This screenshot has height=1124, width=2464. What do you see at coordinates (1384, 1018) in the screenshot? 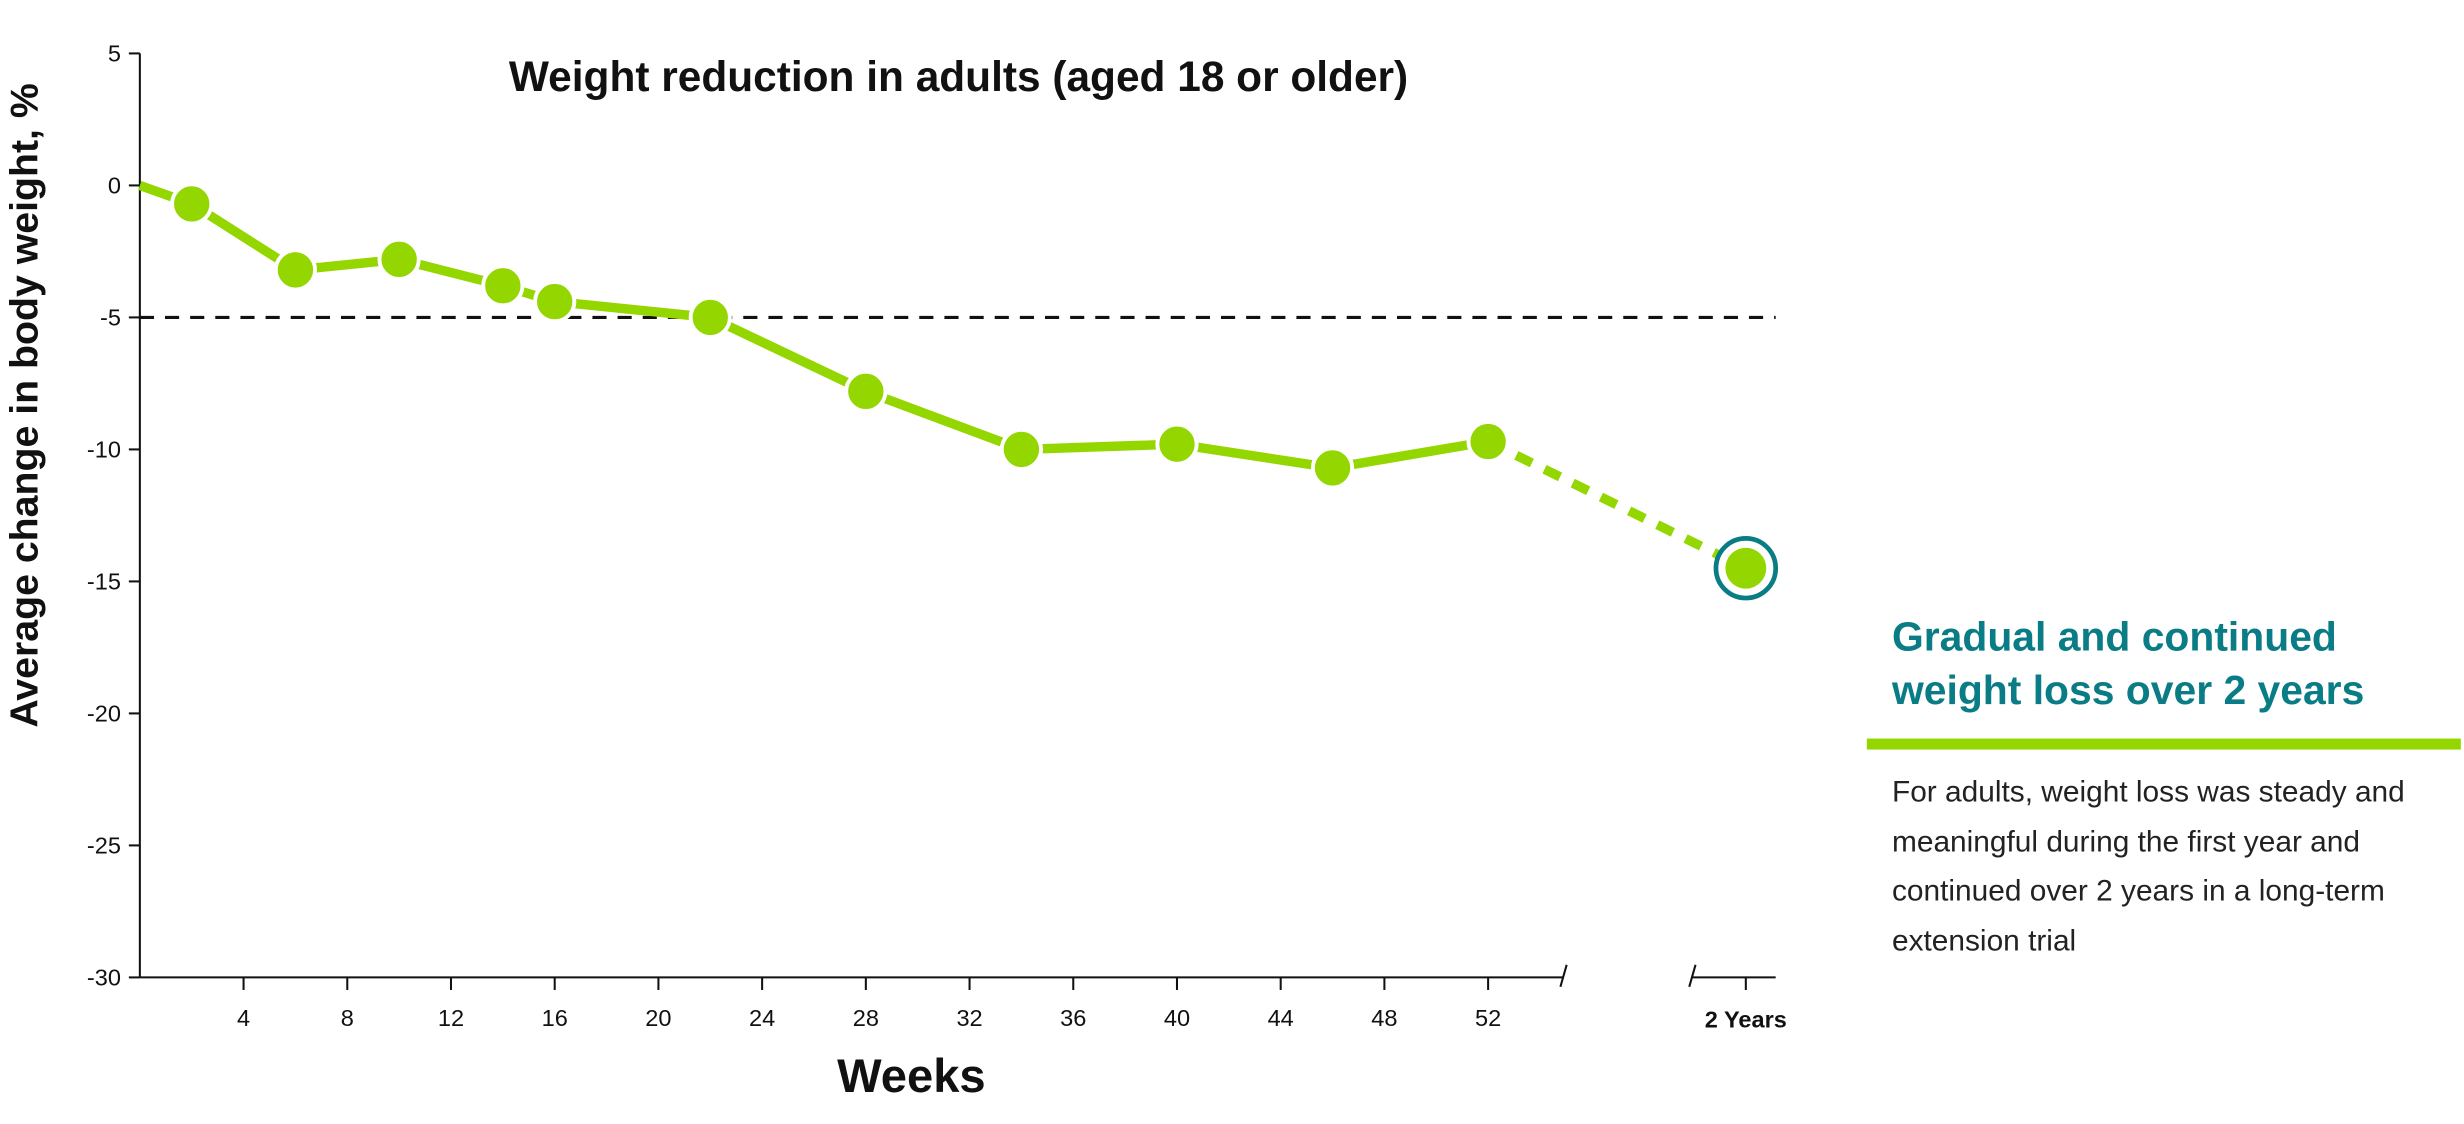
I see `x-tick-label: 48` at bounding box center [1384, 1018].